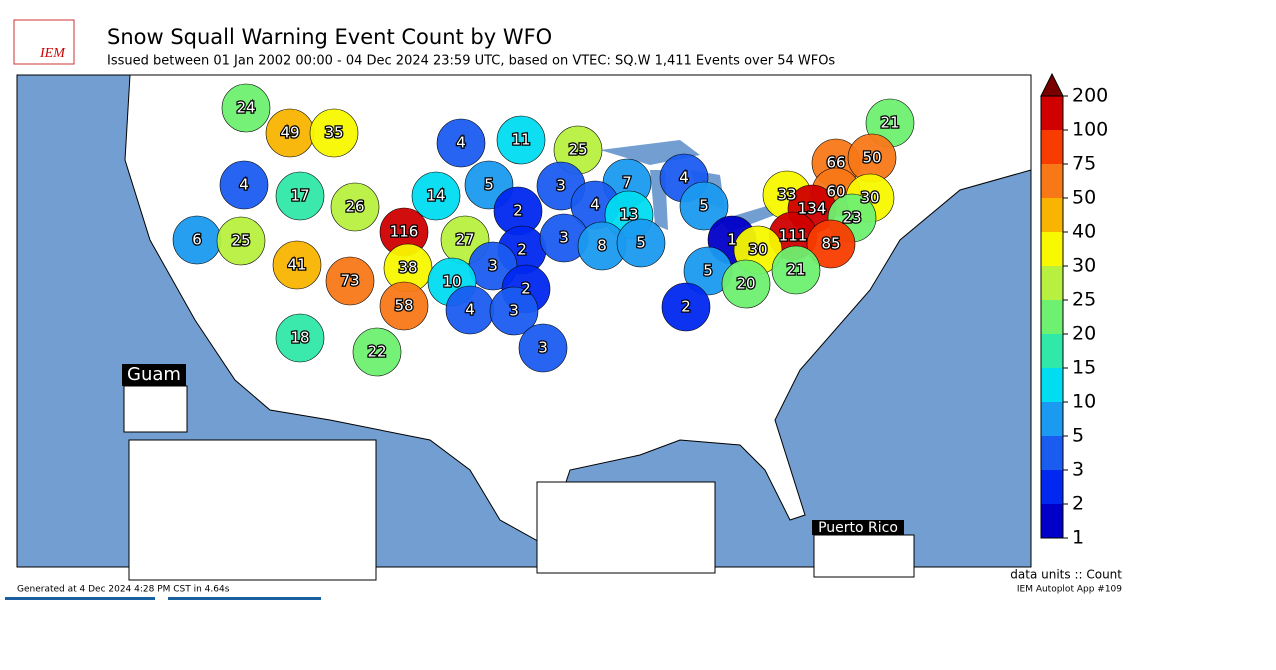  Describe the element at coordinates (349, 281) in the screenshot. I see `wfo-count: 73` at that location.